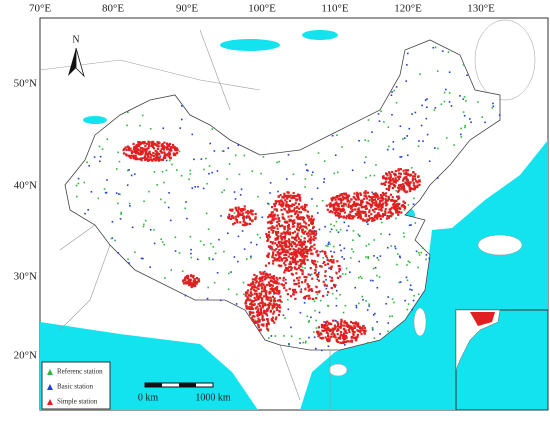 Image resolution: width=550 pixels, height=425 pixels. What do you see at coordinates (320, 35) in the screenshot?
I see `lake` at bounding box center [320, 35].